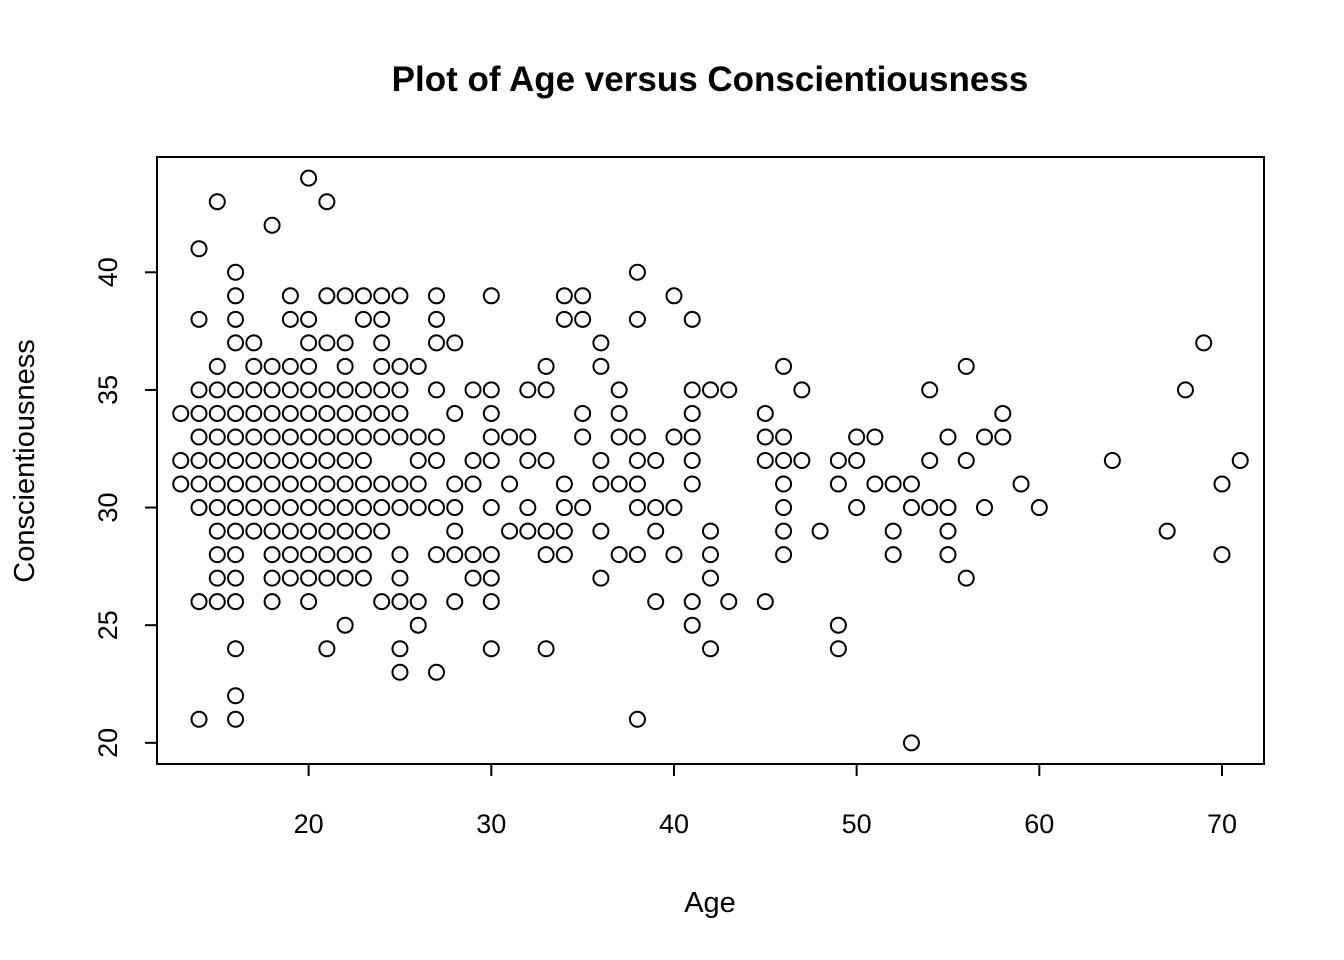 This screenshot has width=1344, height=960. Describe the element at coordinates (1222, 824) in the screenshot. I see `x-tick-label: 70` at that location.